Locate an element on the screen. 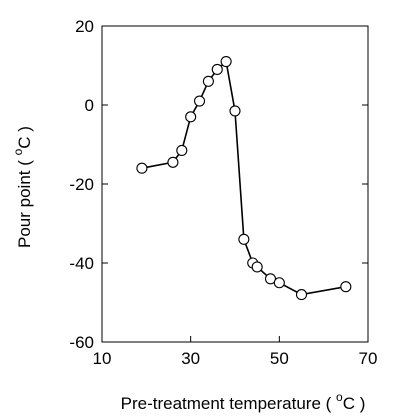 The image size is (401, 417). y-tick-label: -60 is located at coordinates (81, 342).